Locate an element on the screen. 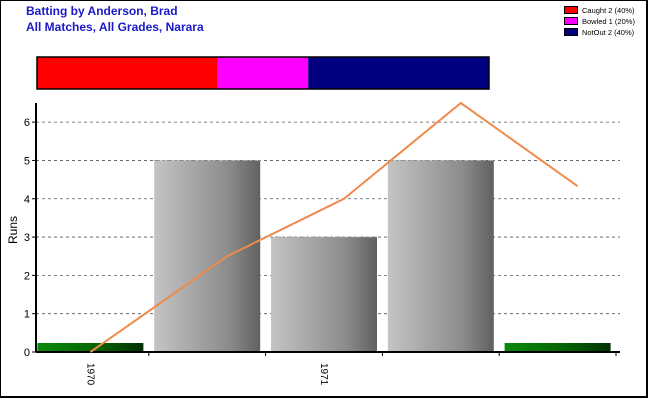  legend-label-bowled: Bowled 1 (20%) is located at coordinates (608, 21).